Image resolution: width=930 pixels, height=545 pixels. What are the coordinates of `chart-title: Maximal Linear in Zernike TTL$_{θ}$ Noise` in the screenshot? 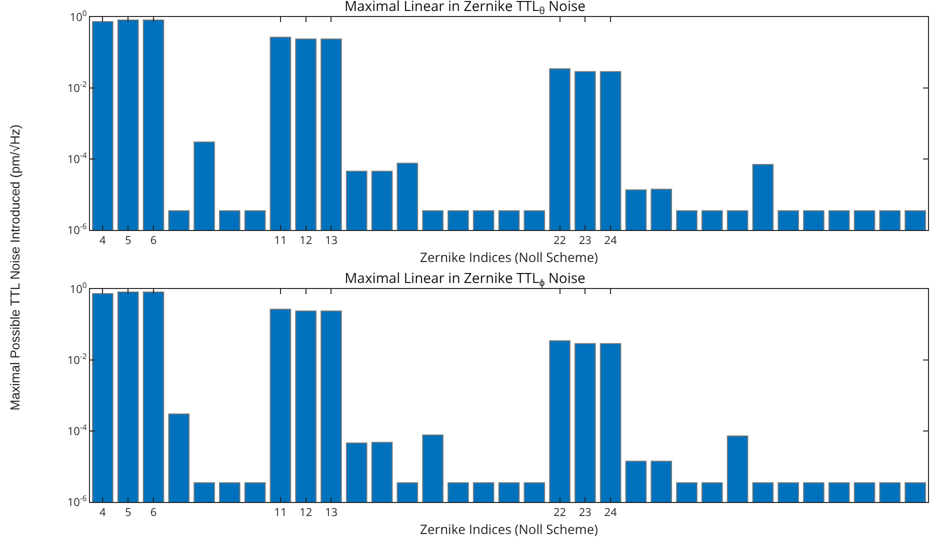 It's located at (465, 9).